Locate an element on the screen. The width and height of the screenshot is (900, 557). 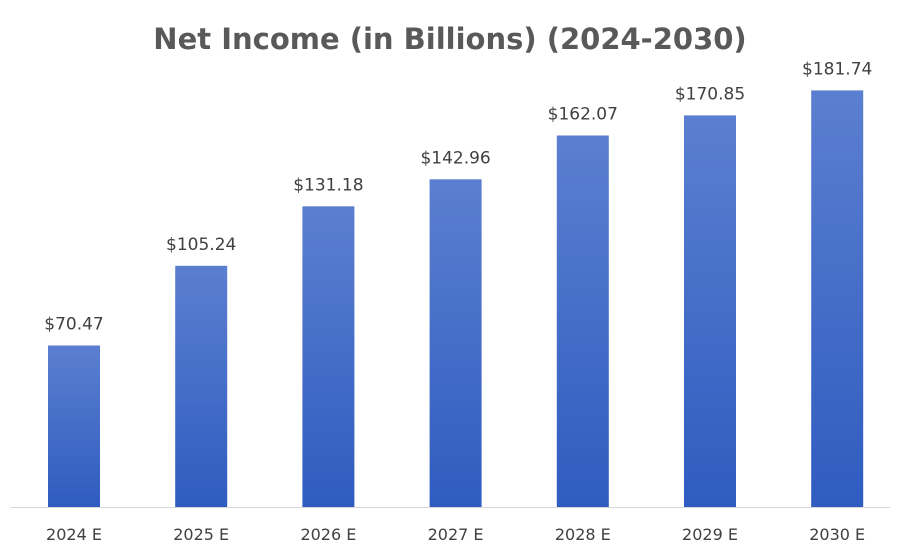
x-tick-label: 2027 E is located at coordinates (456, 534).